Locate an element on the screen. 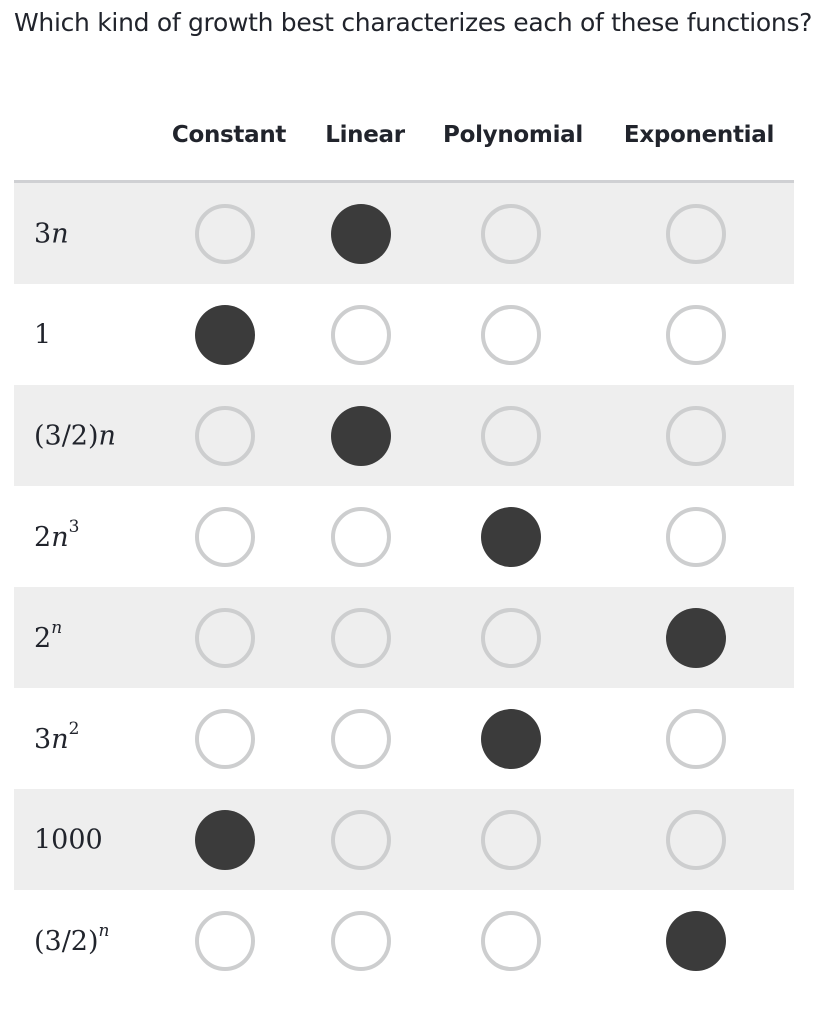 The image size is (826, 1026). column-header-constant: Constant is located at coordinates (229, 135).